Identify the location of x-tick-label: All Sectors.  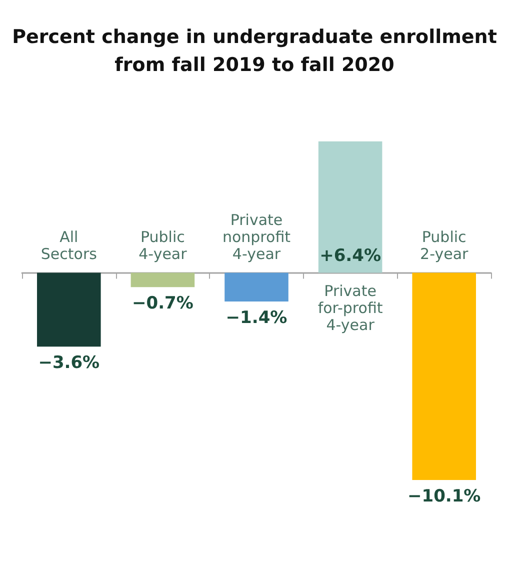
(69, 246).